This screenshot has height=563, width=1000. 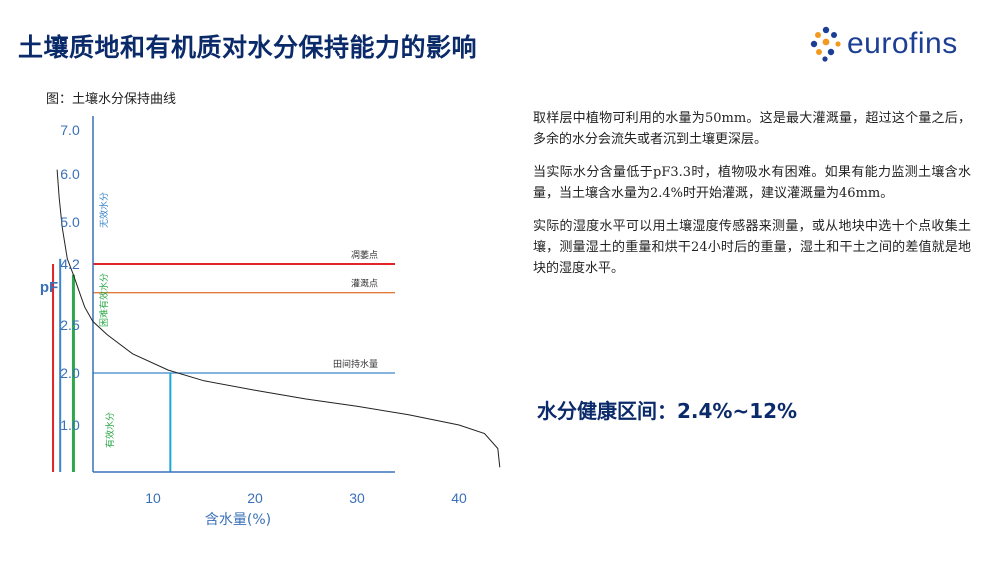 What do you see at coordinates (104, 300) in the screenshot?
I see `zone-label: 困难有效水分` at bounding box center [104, 300].